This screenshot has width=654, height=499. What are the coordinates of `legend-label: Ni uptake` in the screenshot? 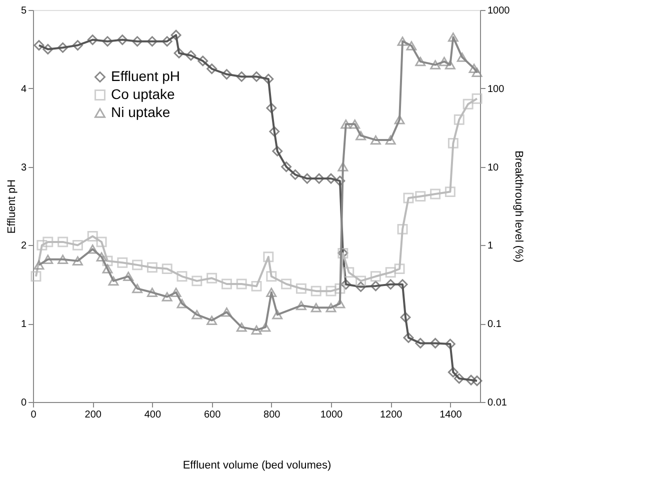 It's located at (140, 112).